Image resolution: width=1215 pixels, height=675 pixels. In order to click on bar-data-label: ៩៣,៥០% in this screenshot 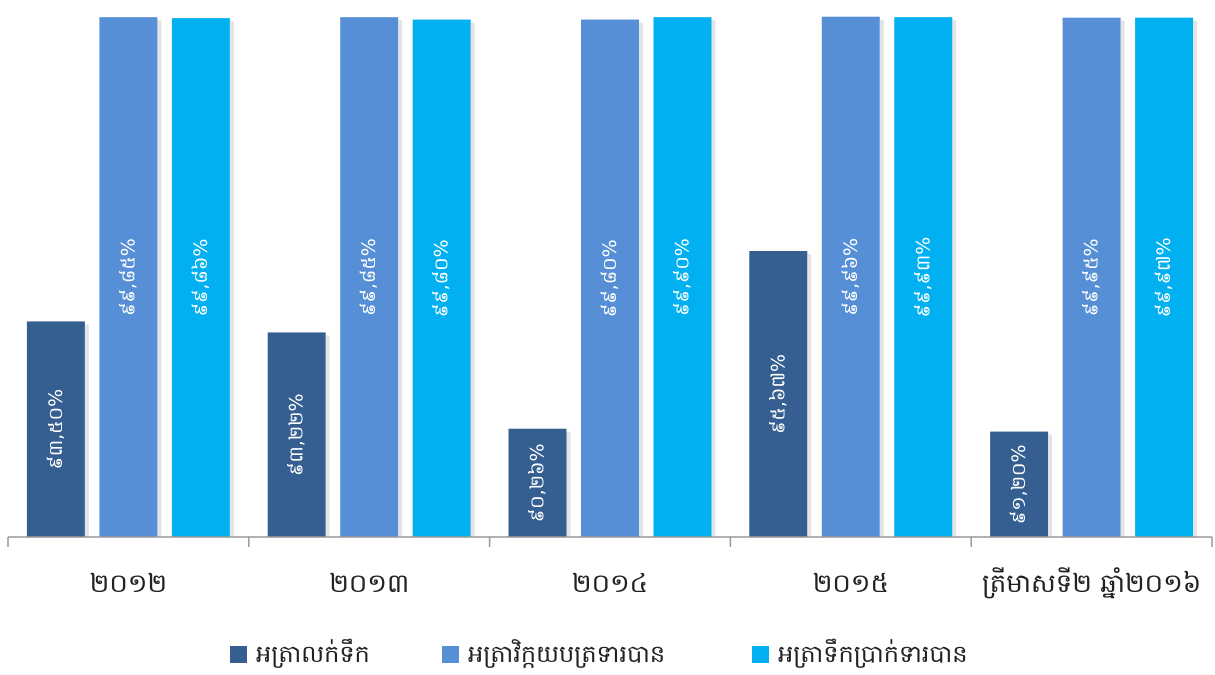, I will do `click(56, 429)`.